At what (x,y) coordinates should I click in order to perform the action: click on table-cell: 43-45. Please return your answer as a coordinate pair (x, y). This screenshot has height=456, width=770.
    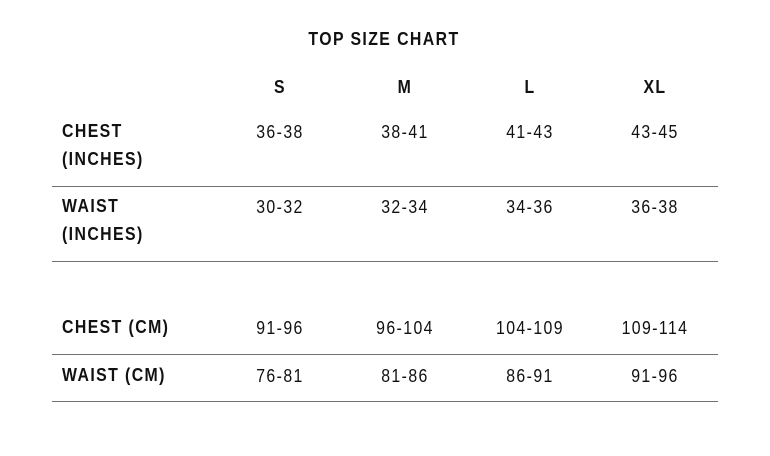
    Looking at the image, I should click on (655, 132).